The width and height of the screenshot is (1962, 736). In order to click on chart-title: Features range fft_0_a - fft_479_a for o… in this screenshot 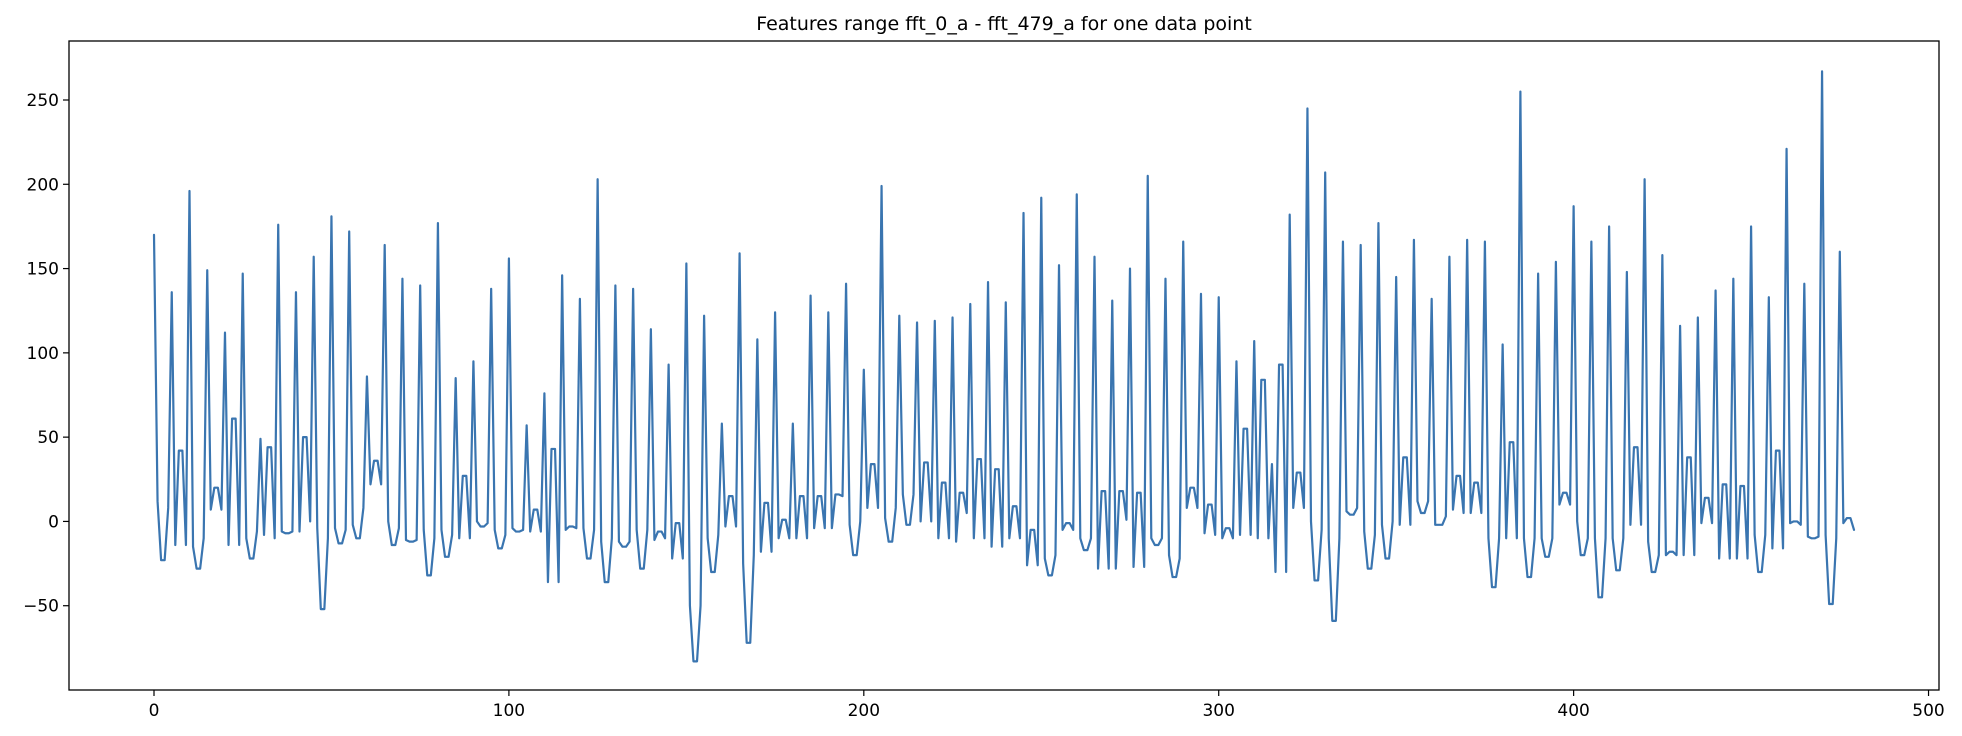, I will do `click(1004, 24)`.